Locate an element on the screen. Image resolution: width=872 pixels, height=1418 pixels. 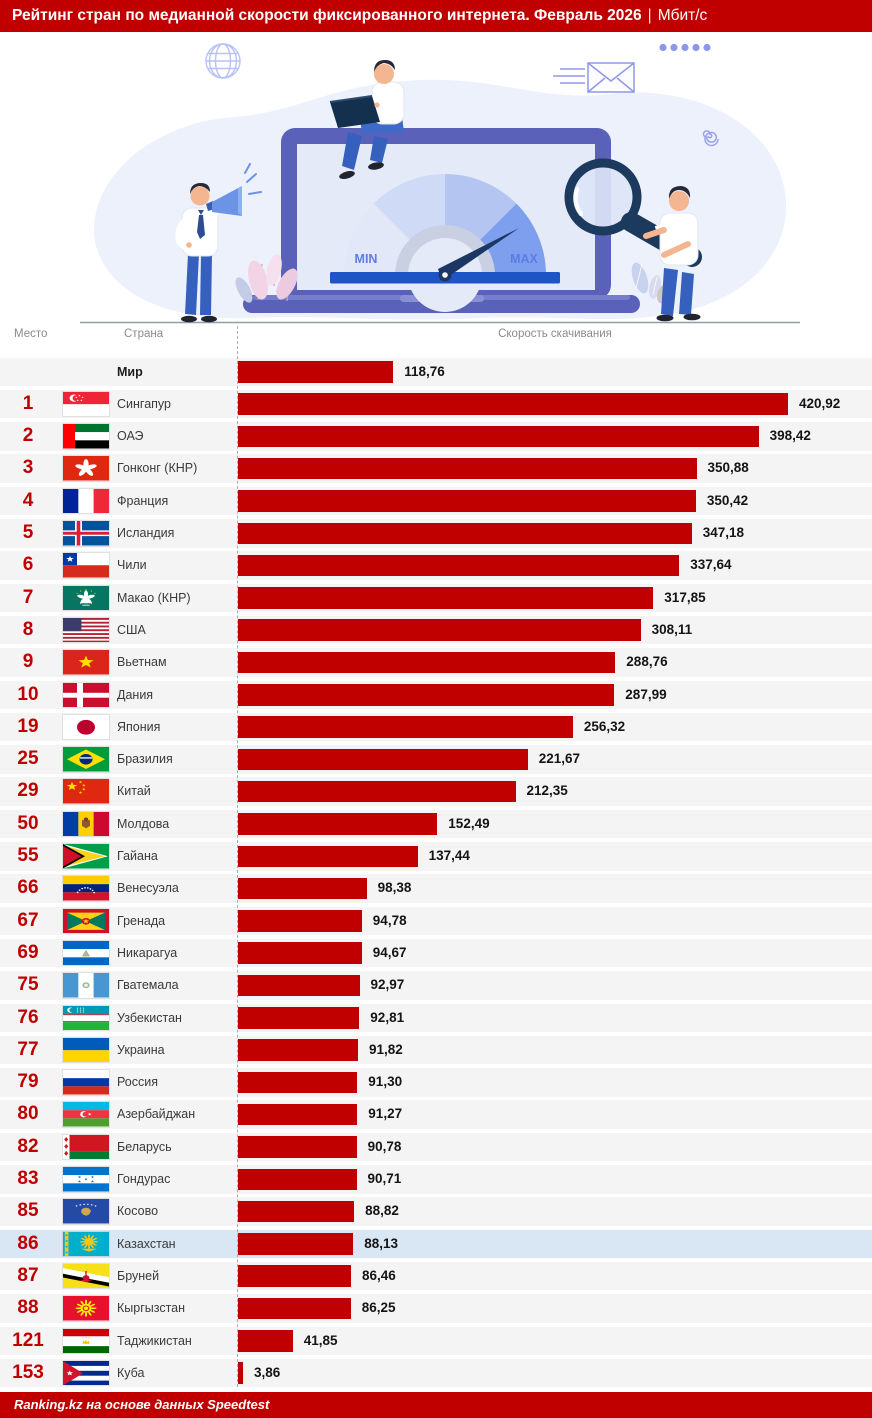
table-row: 88 Кыргызстан 86,25 is located at coordinates (436, 1308).